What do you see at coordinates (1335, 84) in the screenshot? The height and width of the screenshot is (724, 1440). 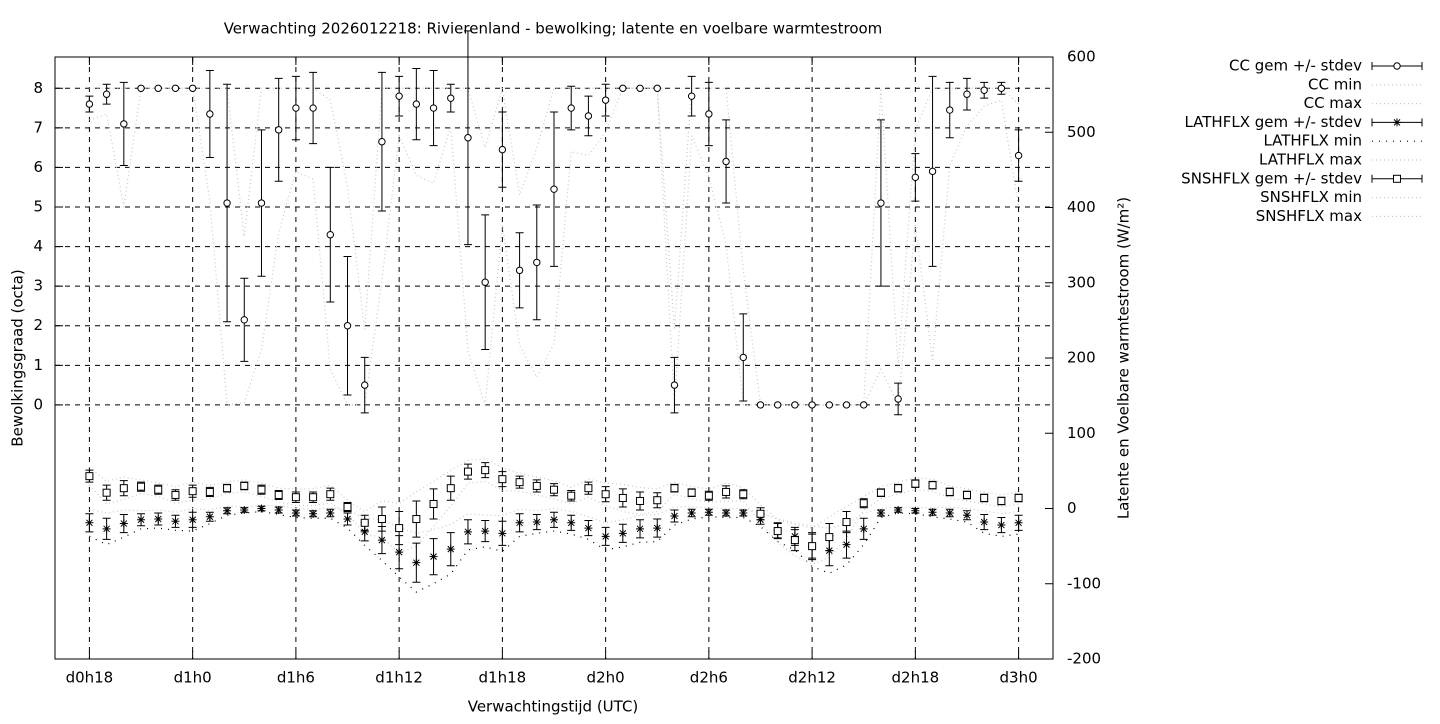 I see `legend-label: CC min` at bounding box center [1335, 84].